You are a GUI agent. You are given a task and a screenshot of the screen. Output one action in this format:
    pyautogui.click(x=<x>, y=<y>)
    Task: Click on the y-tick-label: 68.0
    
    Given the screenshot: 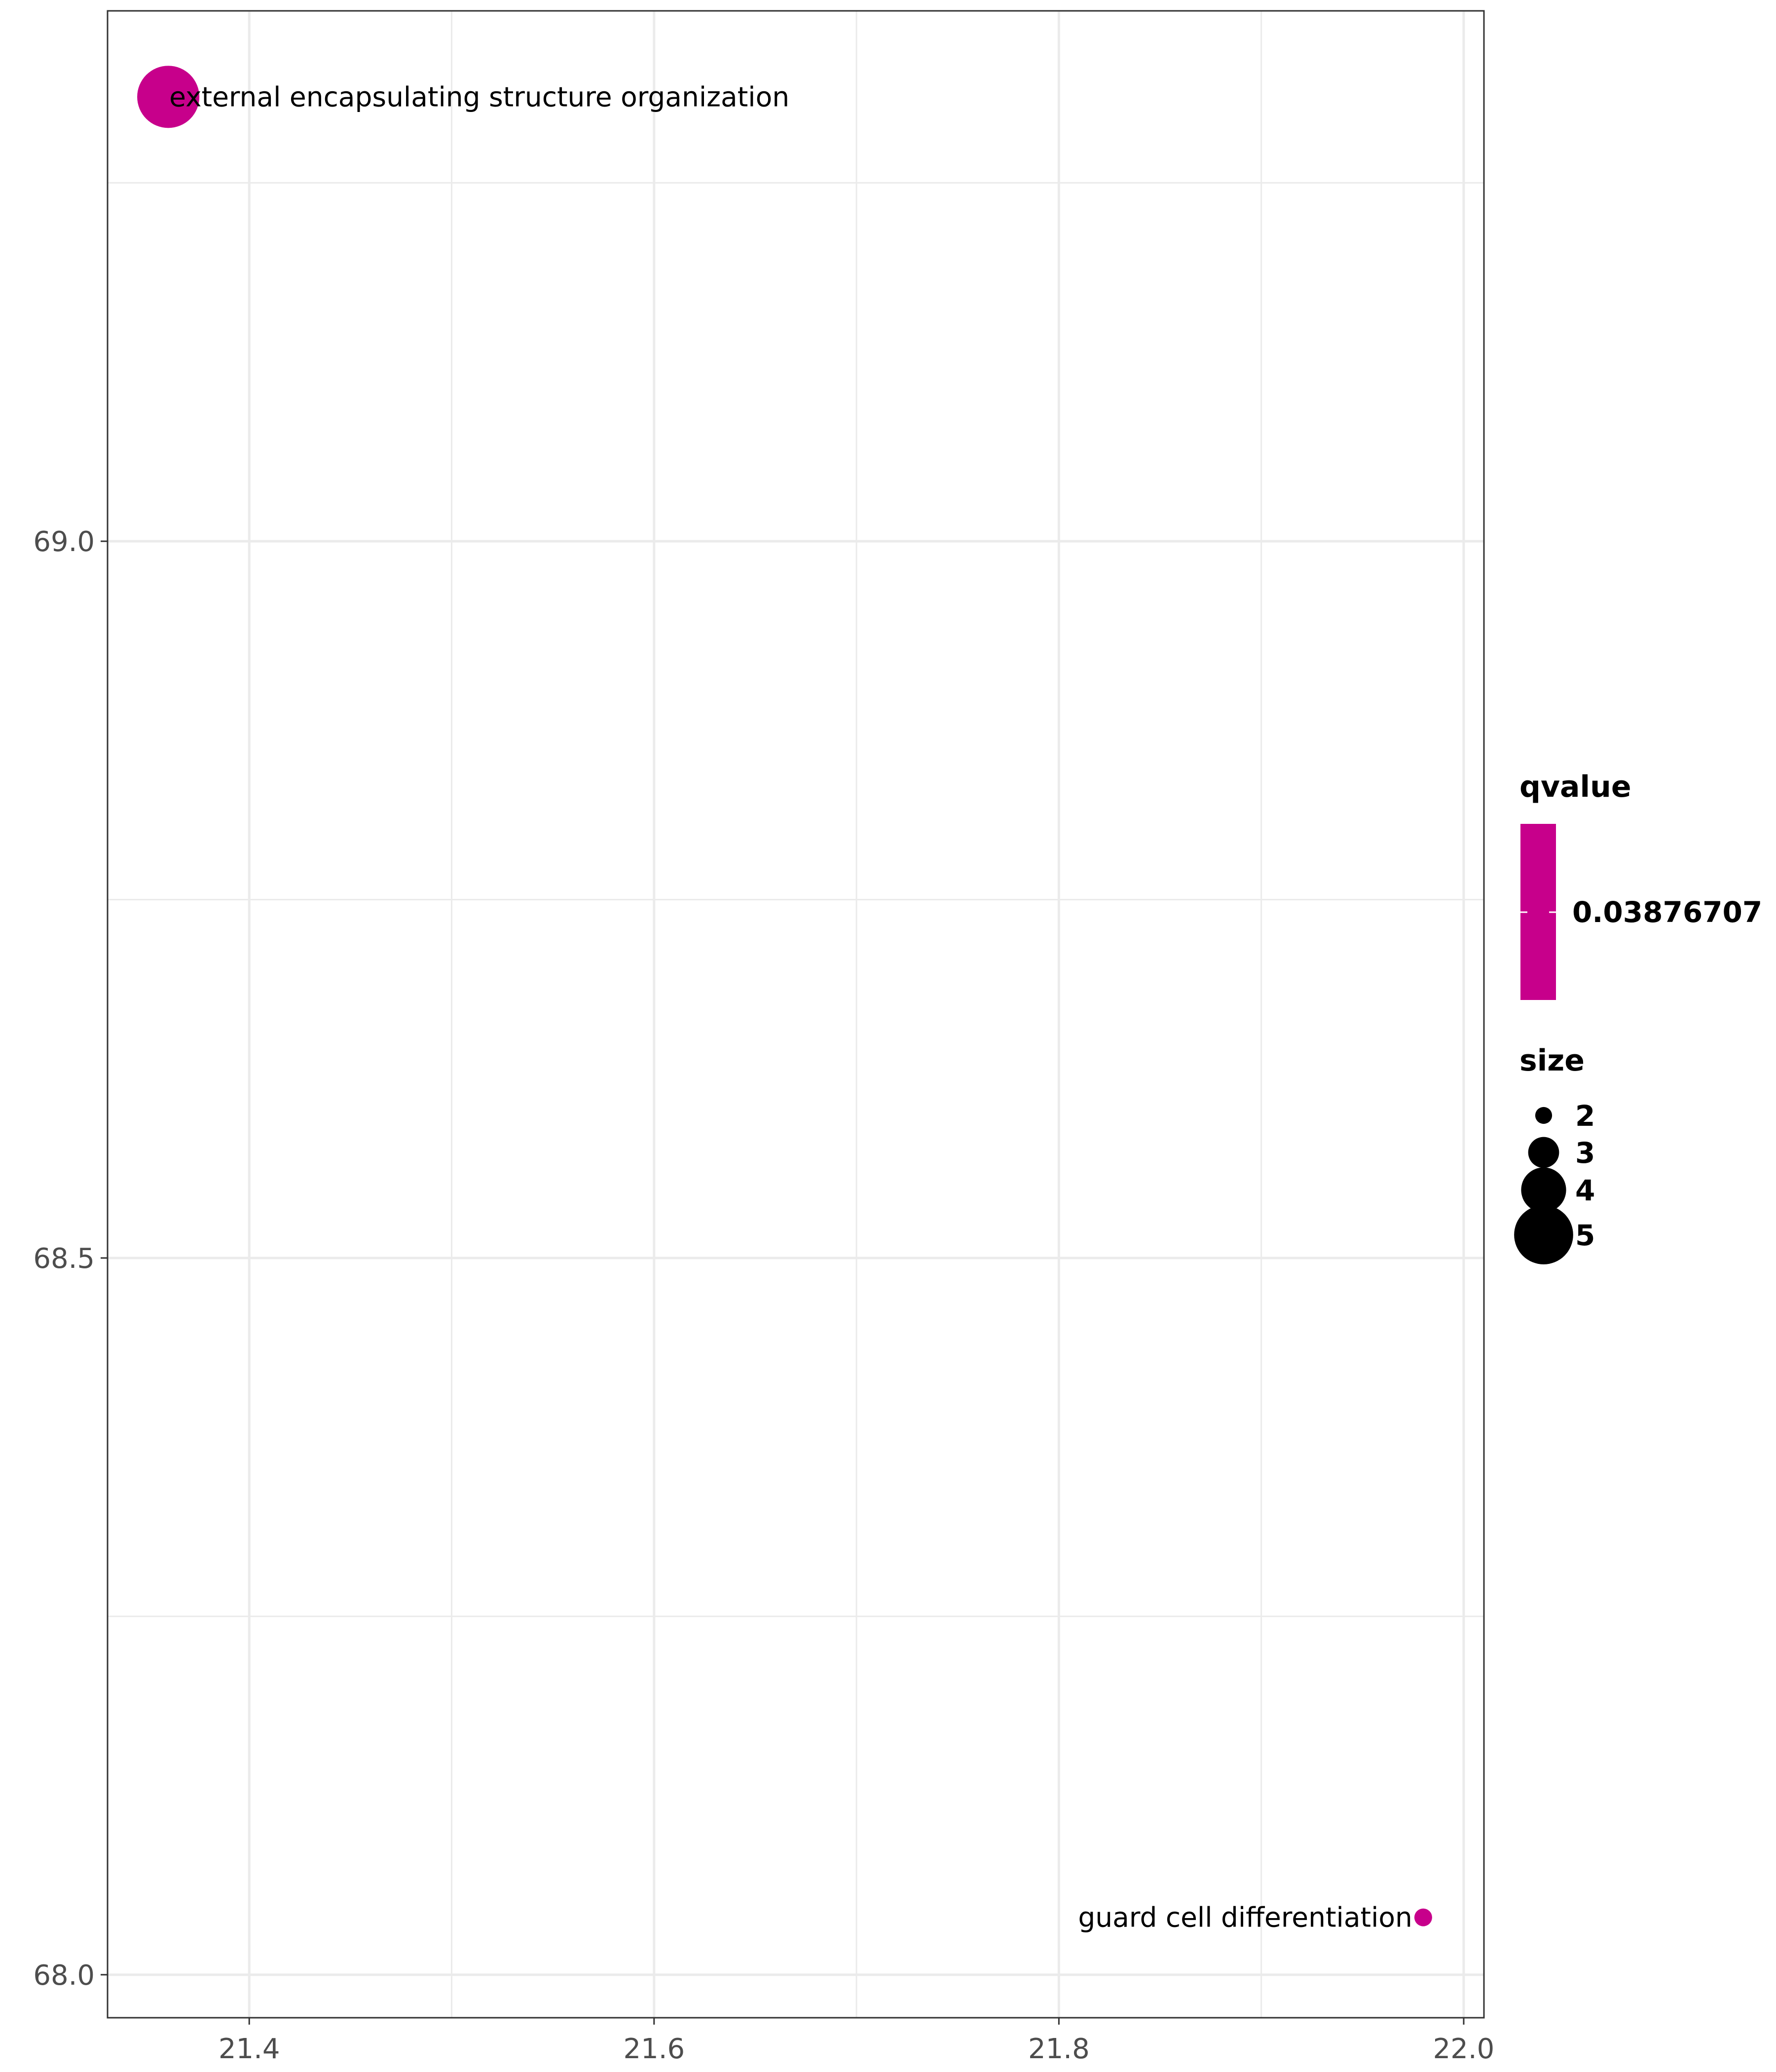 What is the action you would take?
    pyautogui.click(x=64, y=1976)
    